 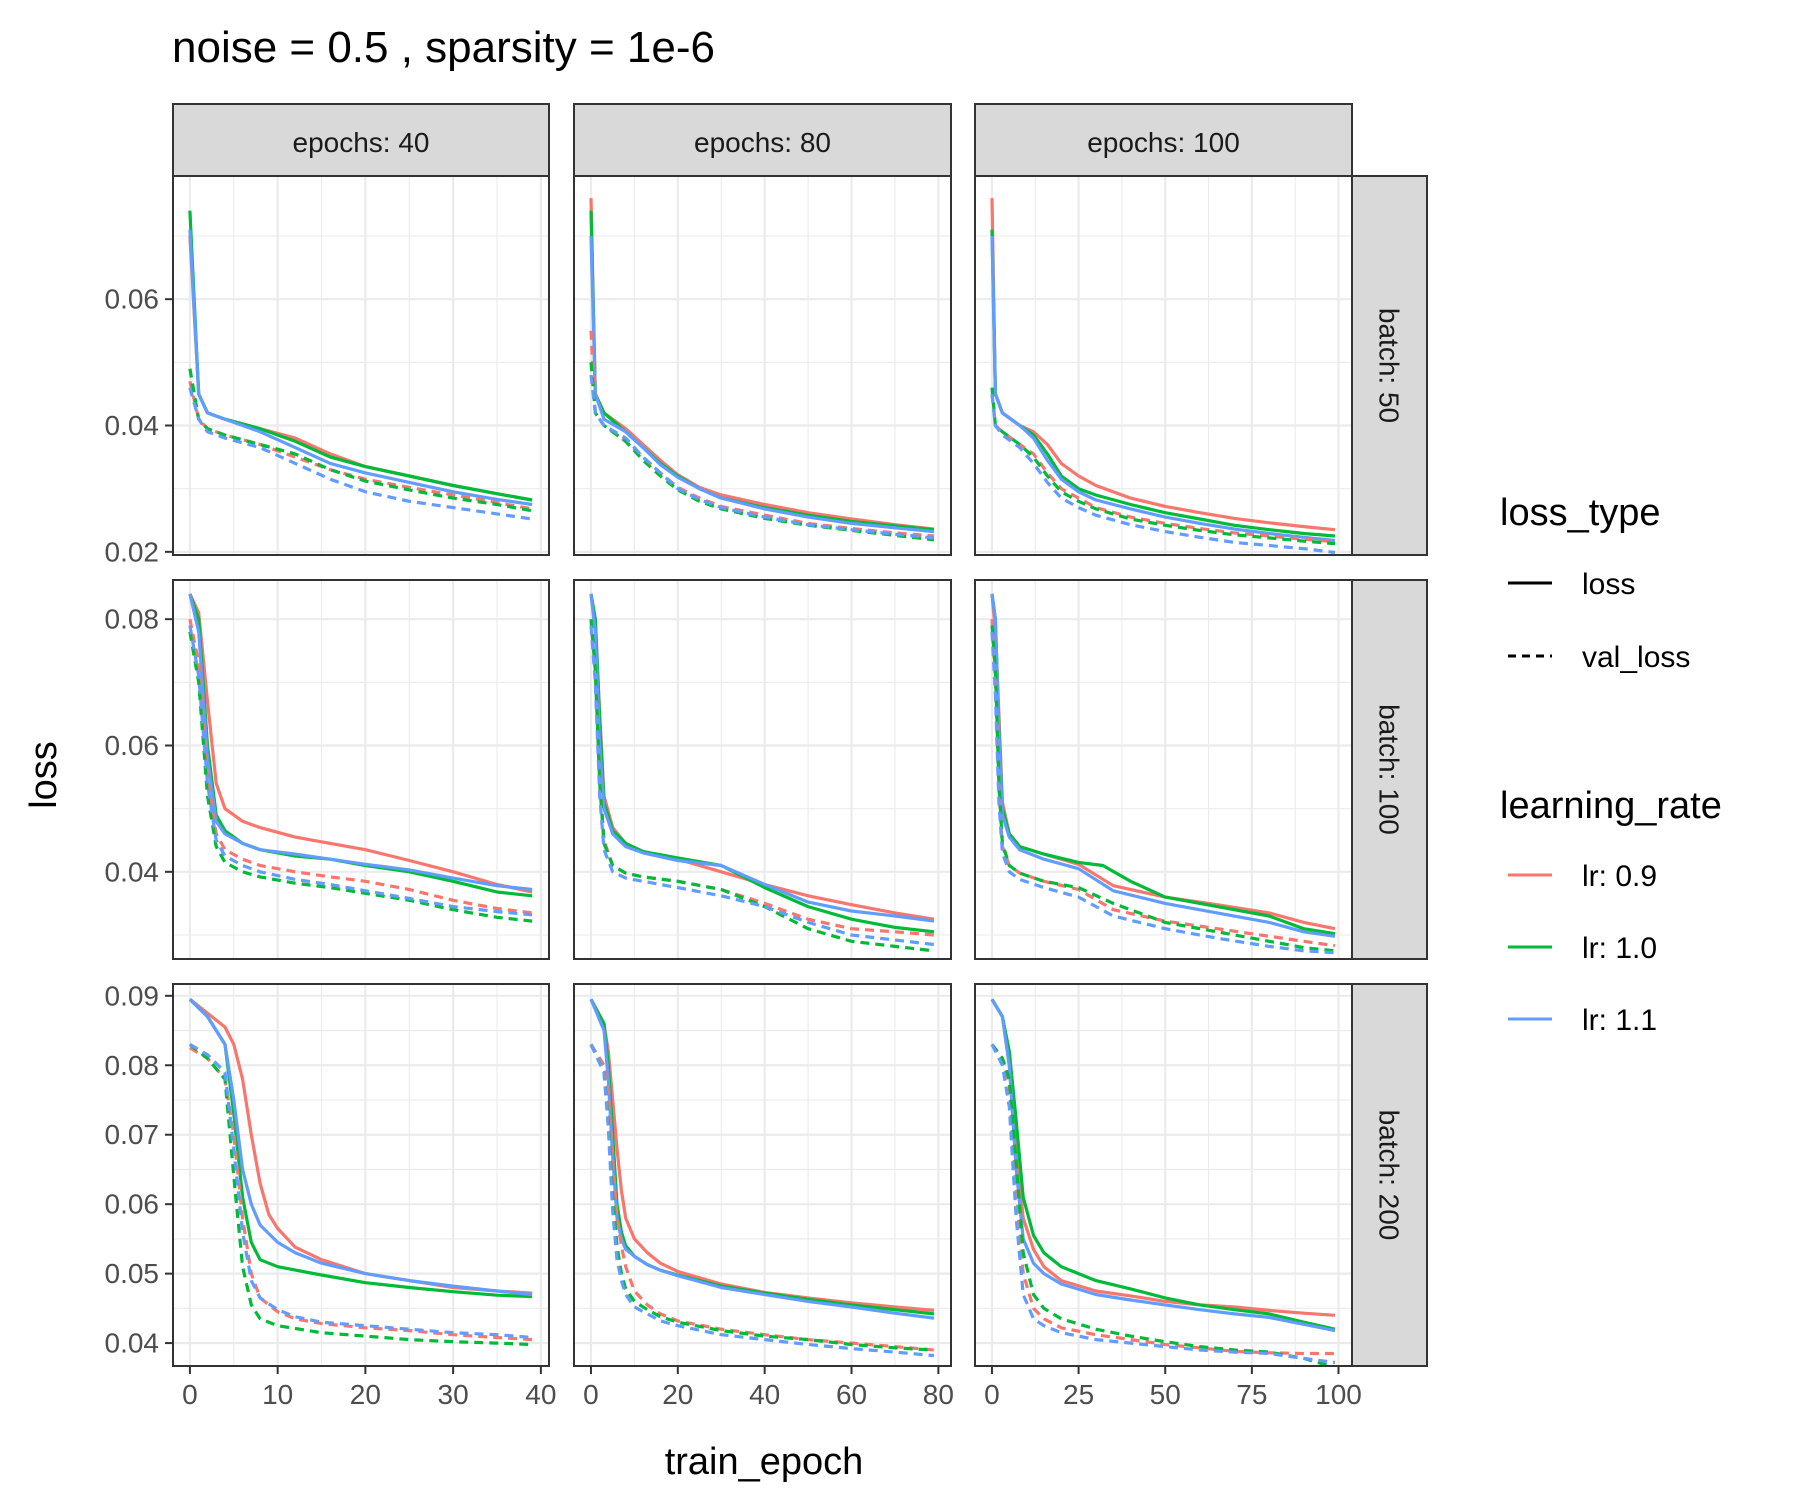 What do you see at coordinates (1619, 1020) in the screenshot?
I see `legend-label-lr-1-1: lr: 1.1` at bounding box center [1619, 1020].